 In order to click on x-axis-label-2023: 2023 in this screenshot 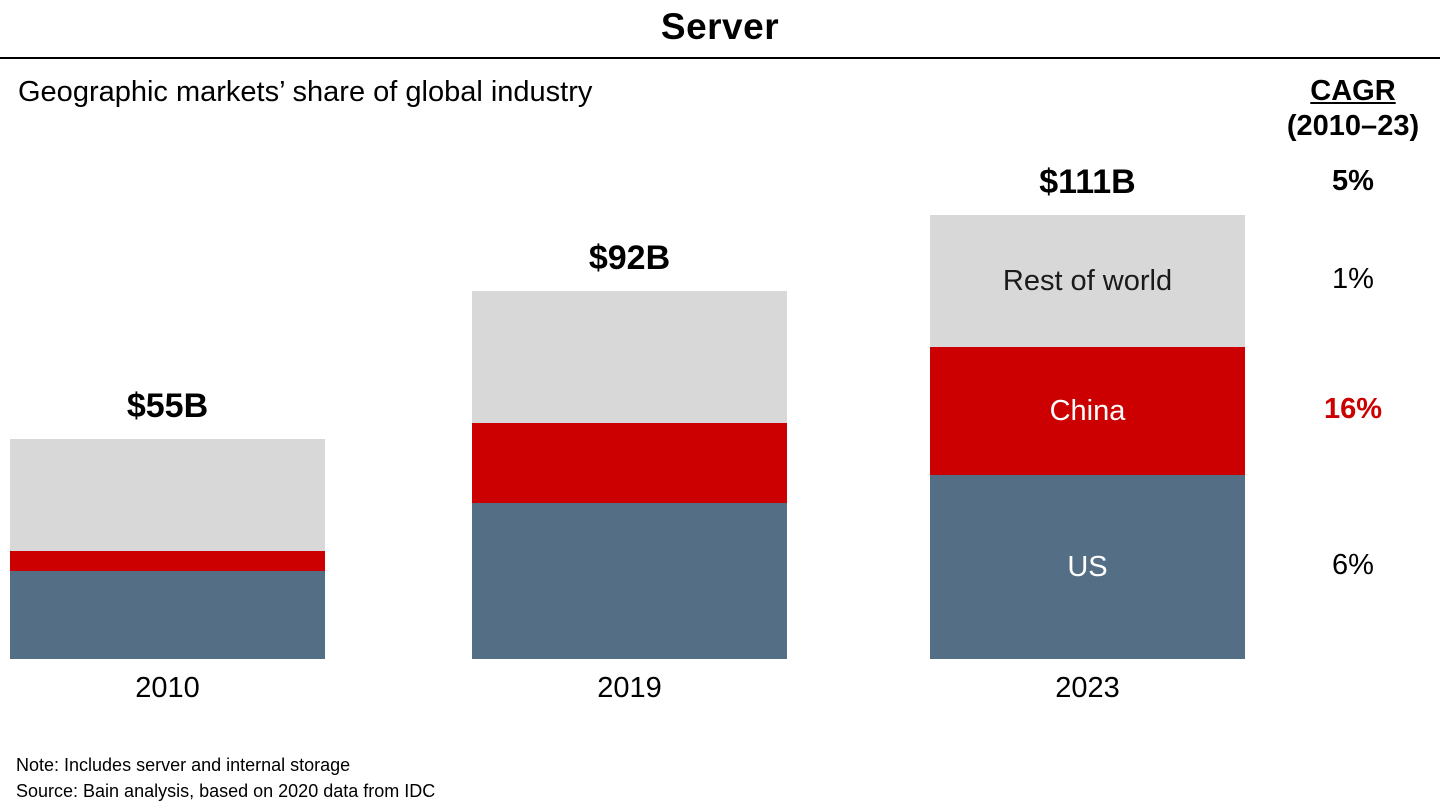, I will do `click(1087, 688)`.